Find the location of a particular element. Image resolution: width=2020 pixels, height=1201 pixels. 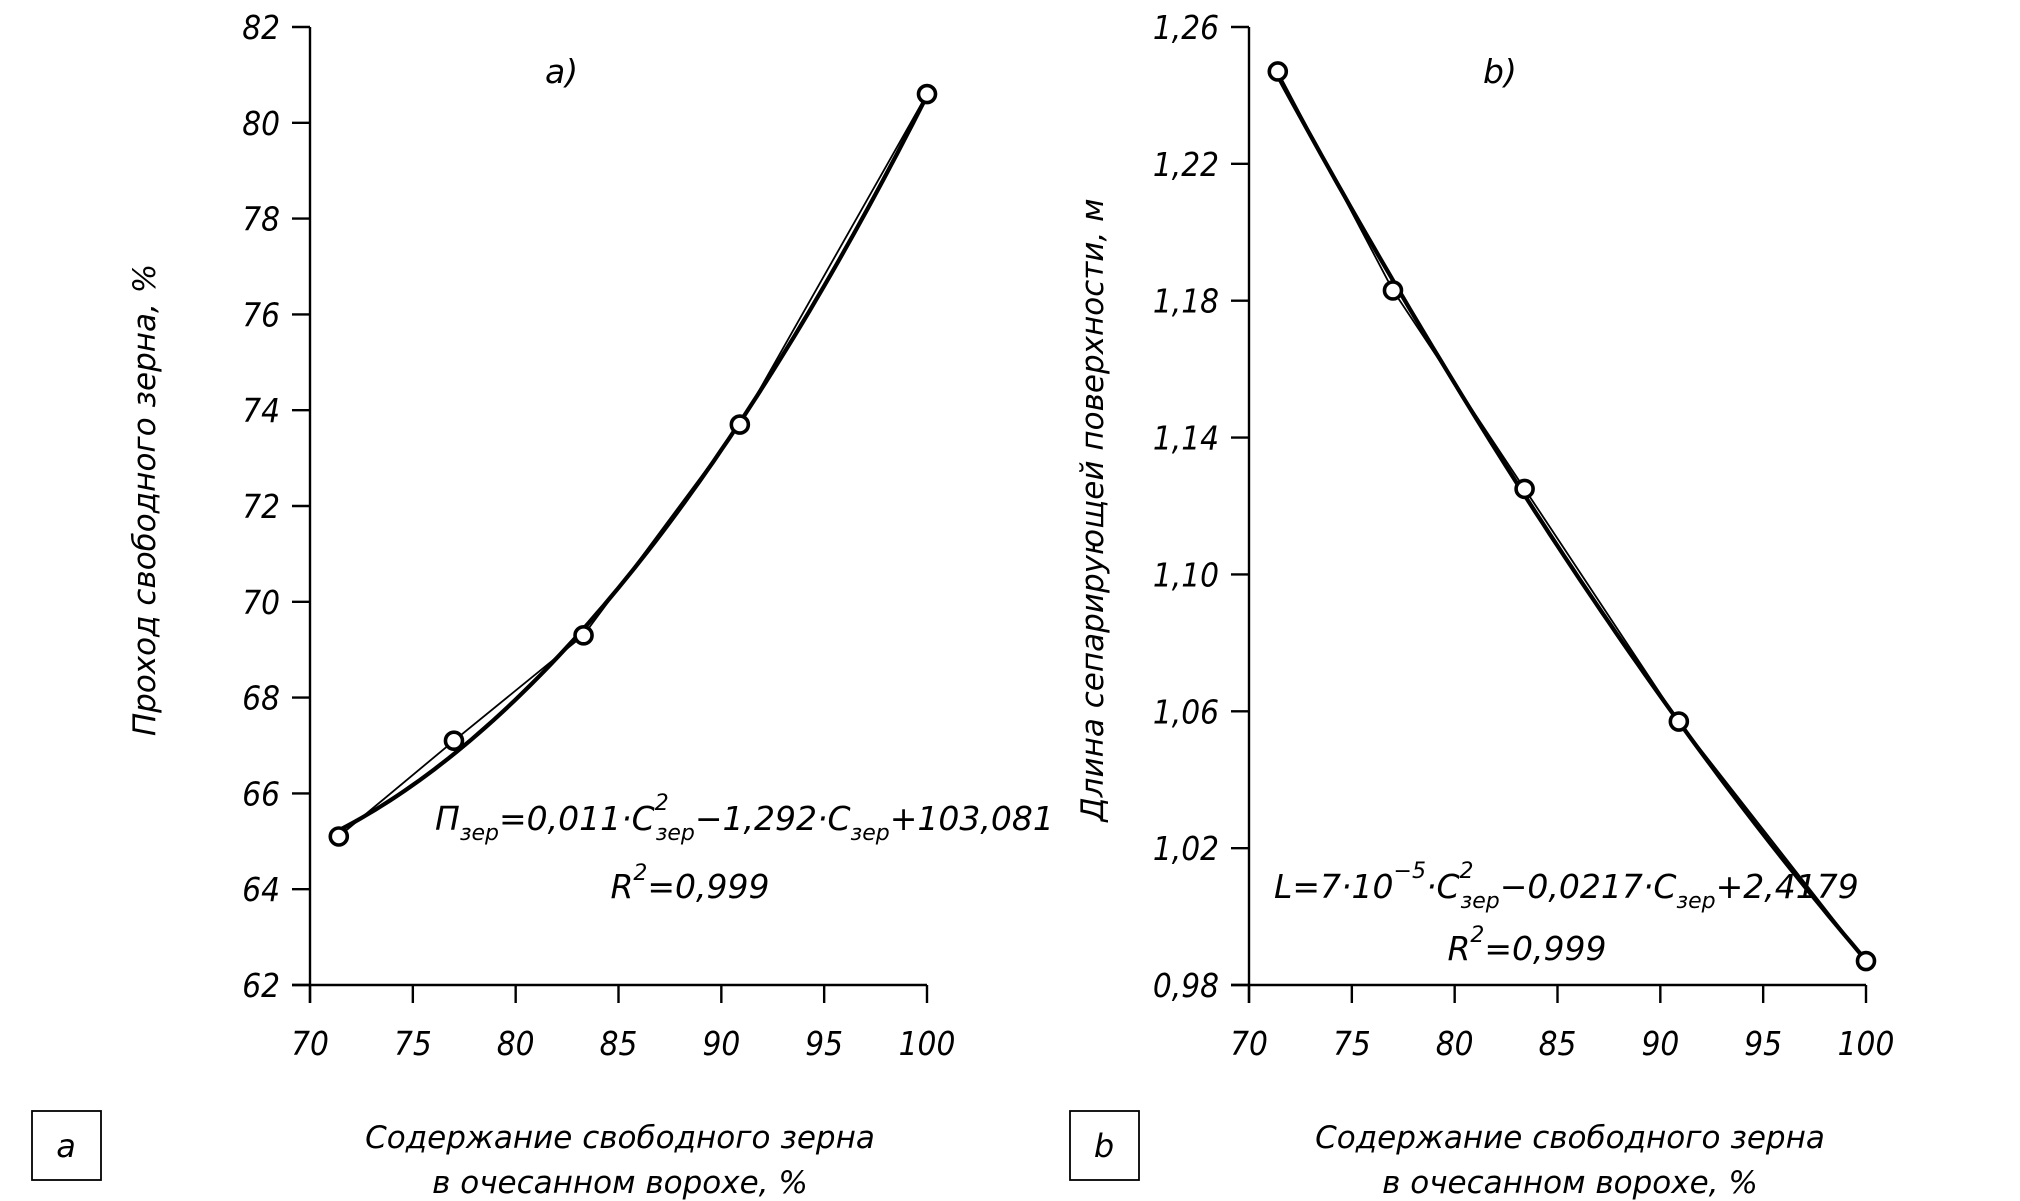

eq-b-part2: −0,0217·C is located at coordinates (1588, 886).